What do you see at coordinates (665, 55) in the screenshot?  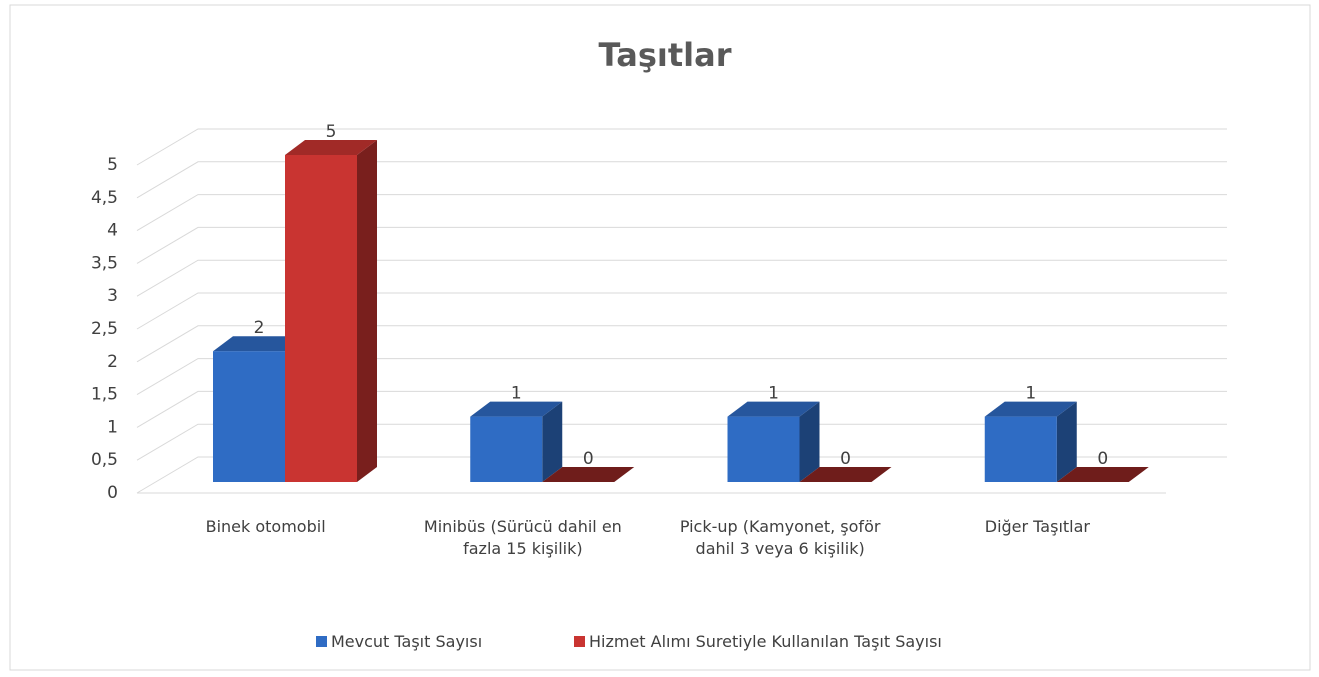 I see `chart-title: Taşıtlar` at bounding box center [665, 55].